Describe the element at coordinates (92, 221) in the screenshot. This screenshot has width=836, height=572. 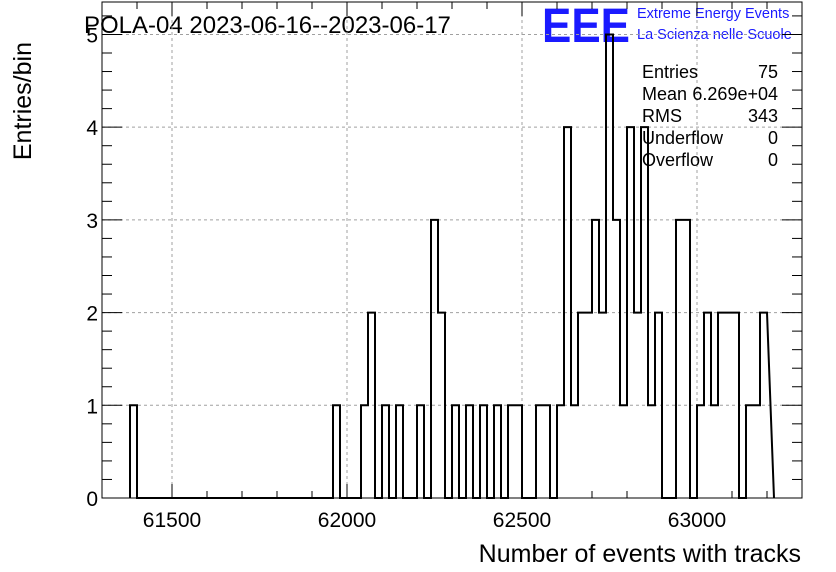
I see `y-tick-label: 3` at that location.